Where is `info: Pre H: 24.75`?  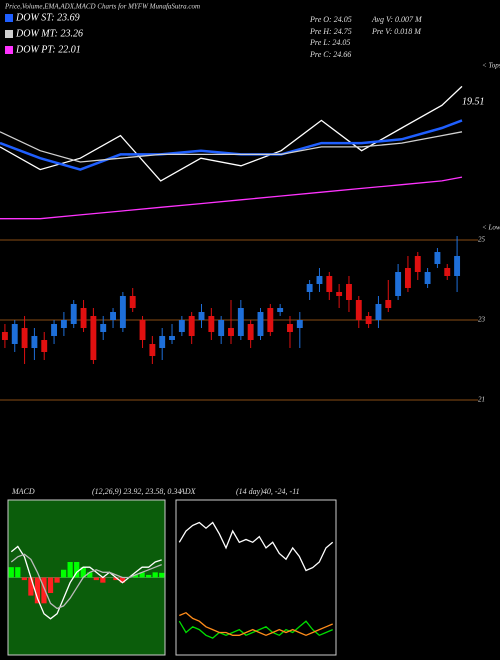 info: Pre H: 24.75 is located at coordinates (330, 31).